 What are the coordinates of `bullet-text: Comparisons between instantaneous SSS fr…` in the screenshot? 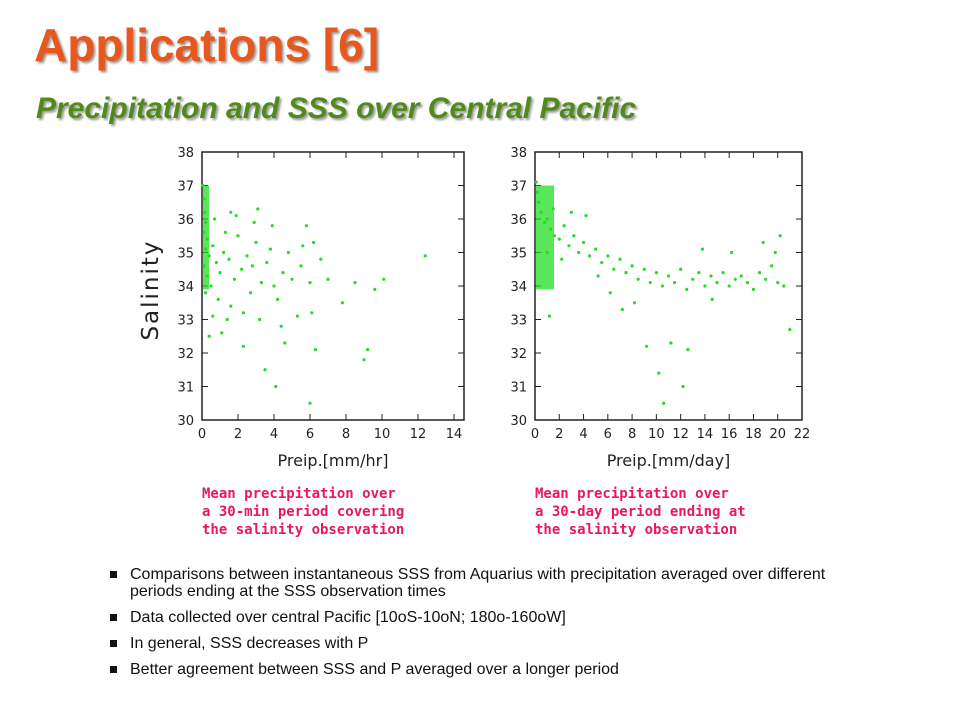 It's located at (478, 583).